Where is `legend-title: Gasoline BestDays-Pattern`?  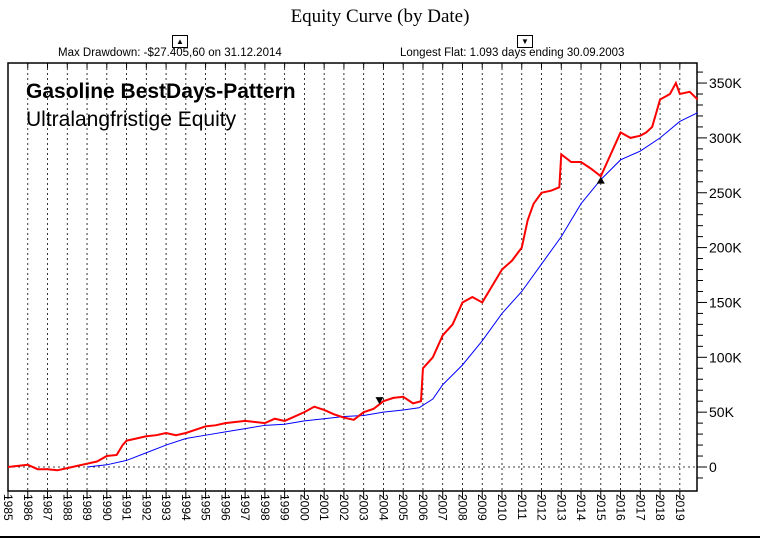
legend-title: Gasoline BestDays-Pattern is located at coordinates (161, 91).